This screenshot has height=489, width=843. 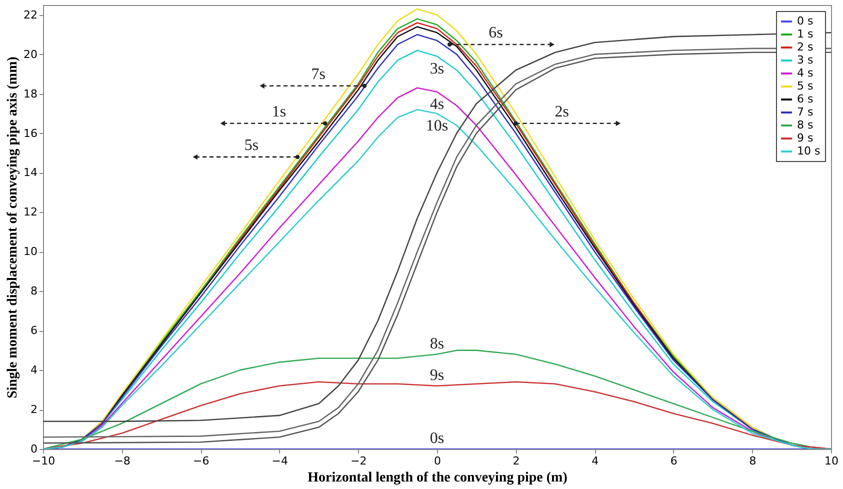 What do you see at coordinates (34, 409) in the screenshot?
I see `y-tick-label: 2` at bounding box center [34, 409].